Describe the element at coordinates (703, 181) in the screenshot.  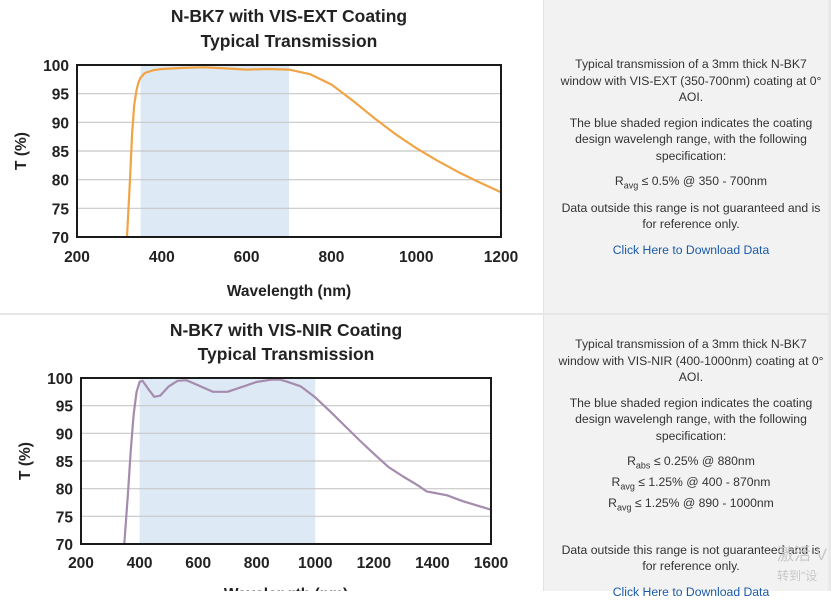
I see `spec-text: ≤ 0.5% @ 350 - 700nm` at that location.